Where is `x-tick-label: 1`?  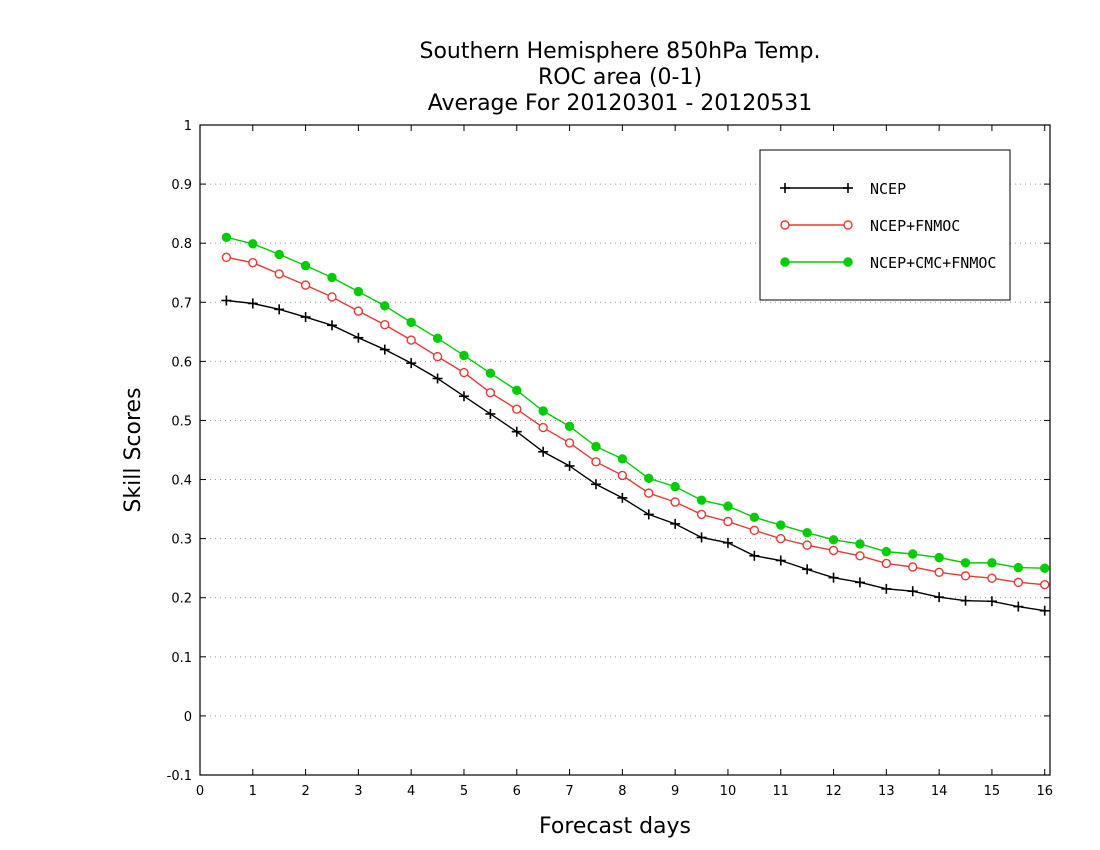
x-tick-label: 1 is located at coordinates (253, 791).